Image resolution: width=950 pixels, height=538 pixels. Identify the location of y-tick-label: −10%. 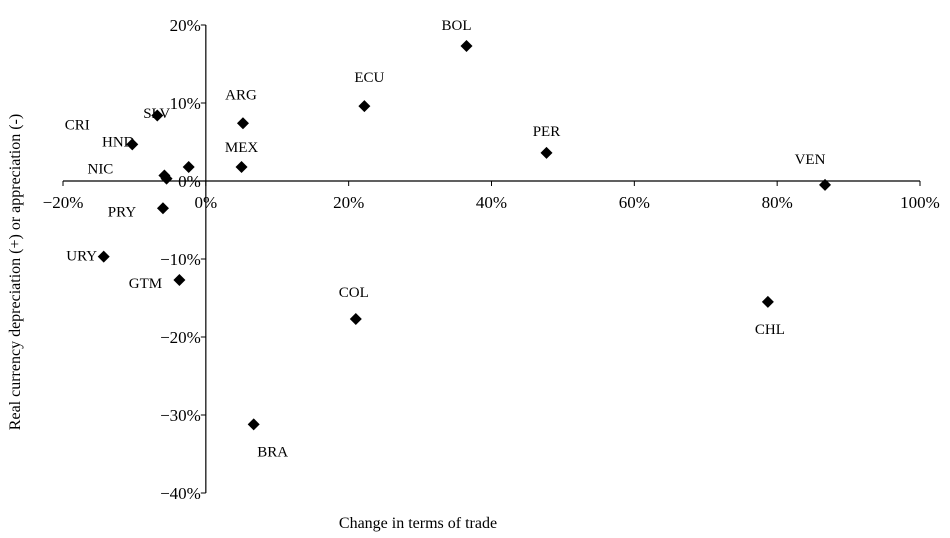
(180, 259).